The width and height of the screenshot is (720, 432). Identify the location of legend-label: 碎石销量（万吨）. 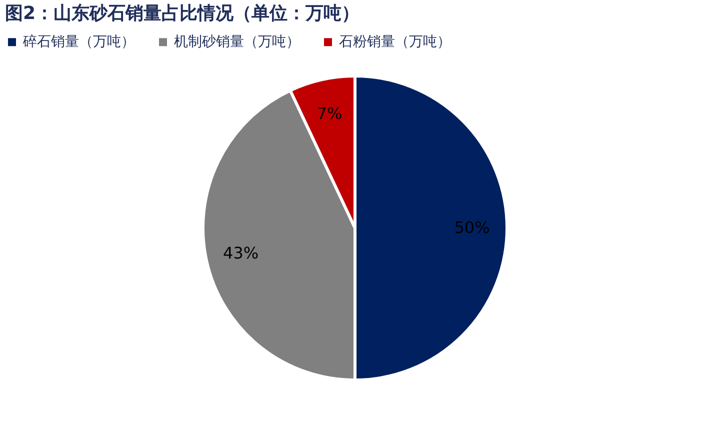
(78, 42).